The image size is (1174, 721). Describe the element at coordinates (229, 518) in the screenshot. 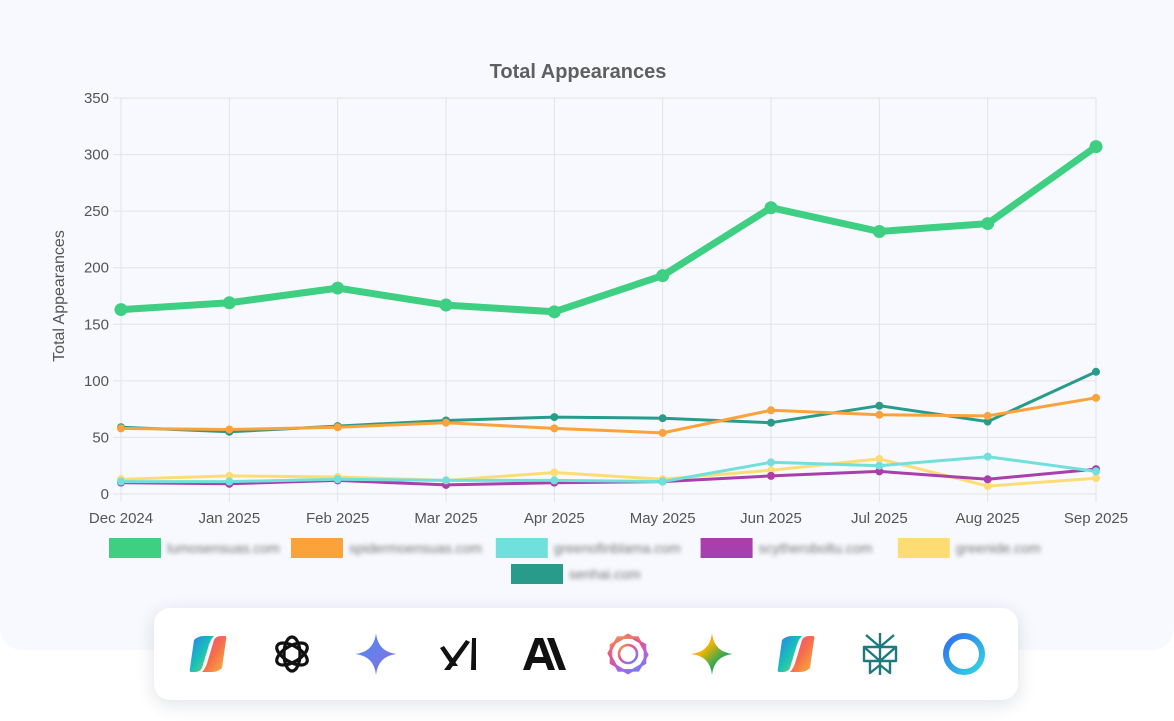

I see `x-tick-label: Jan 2025` at that location.